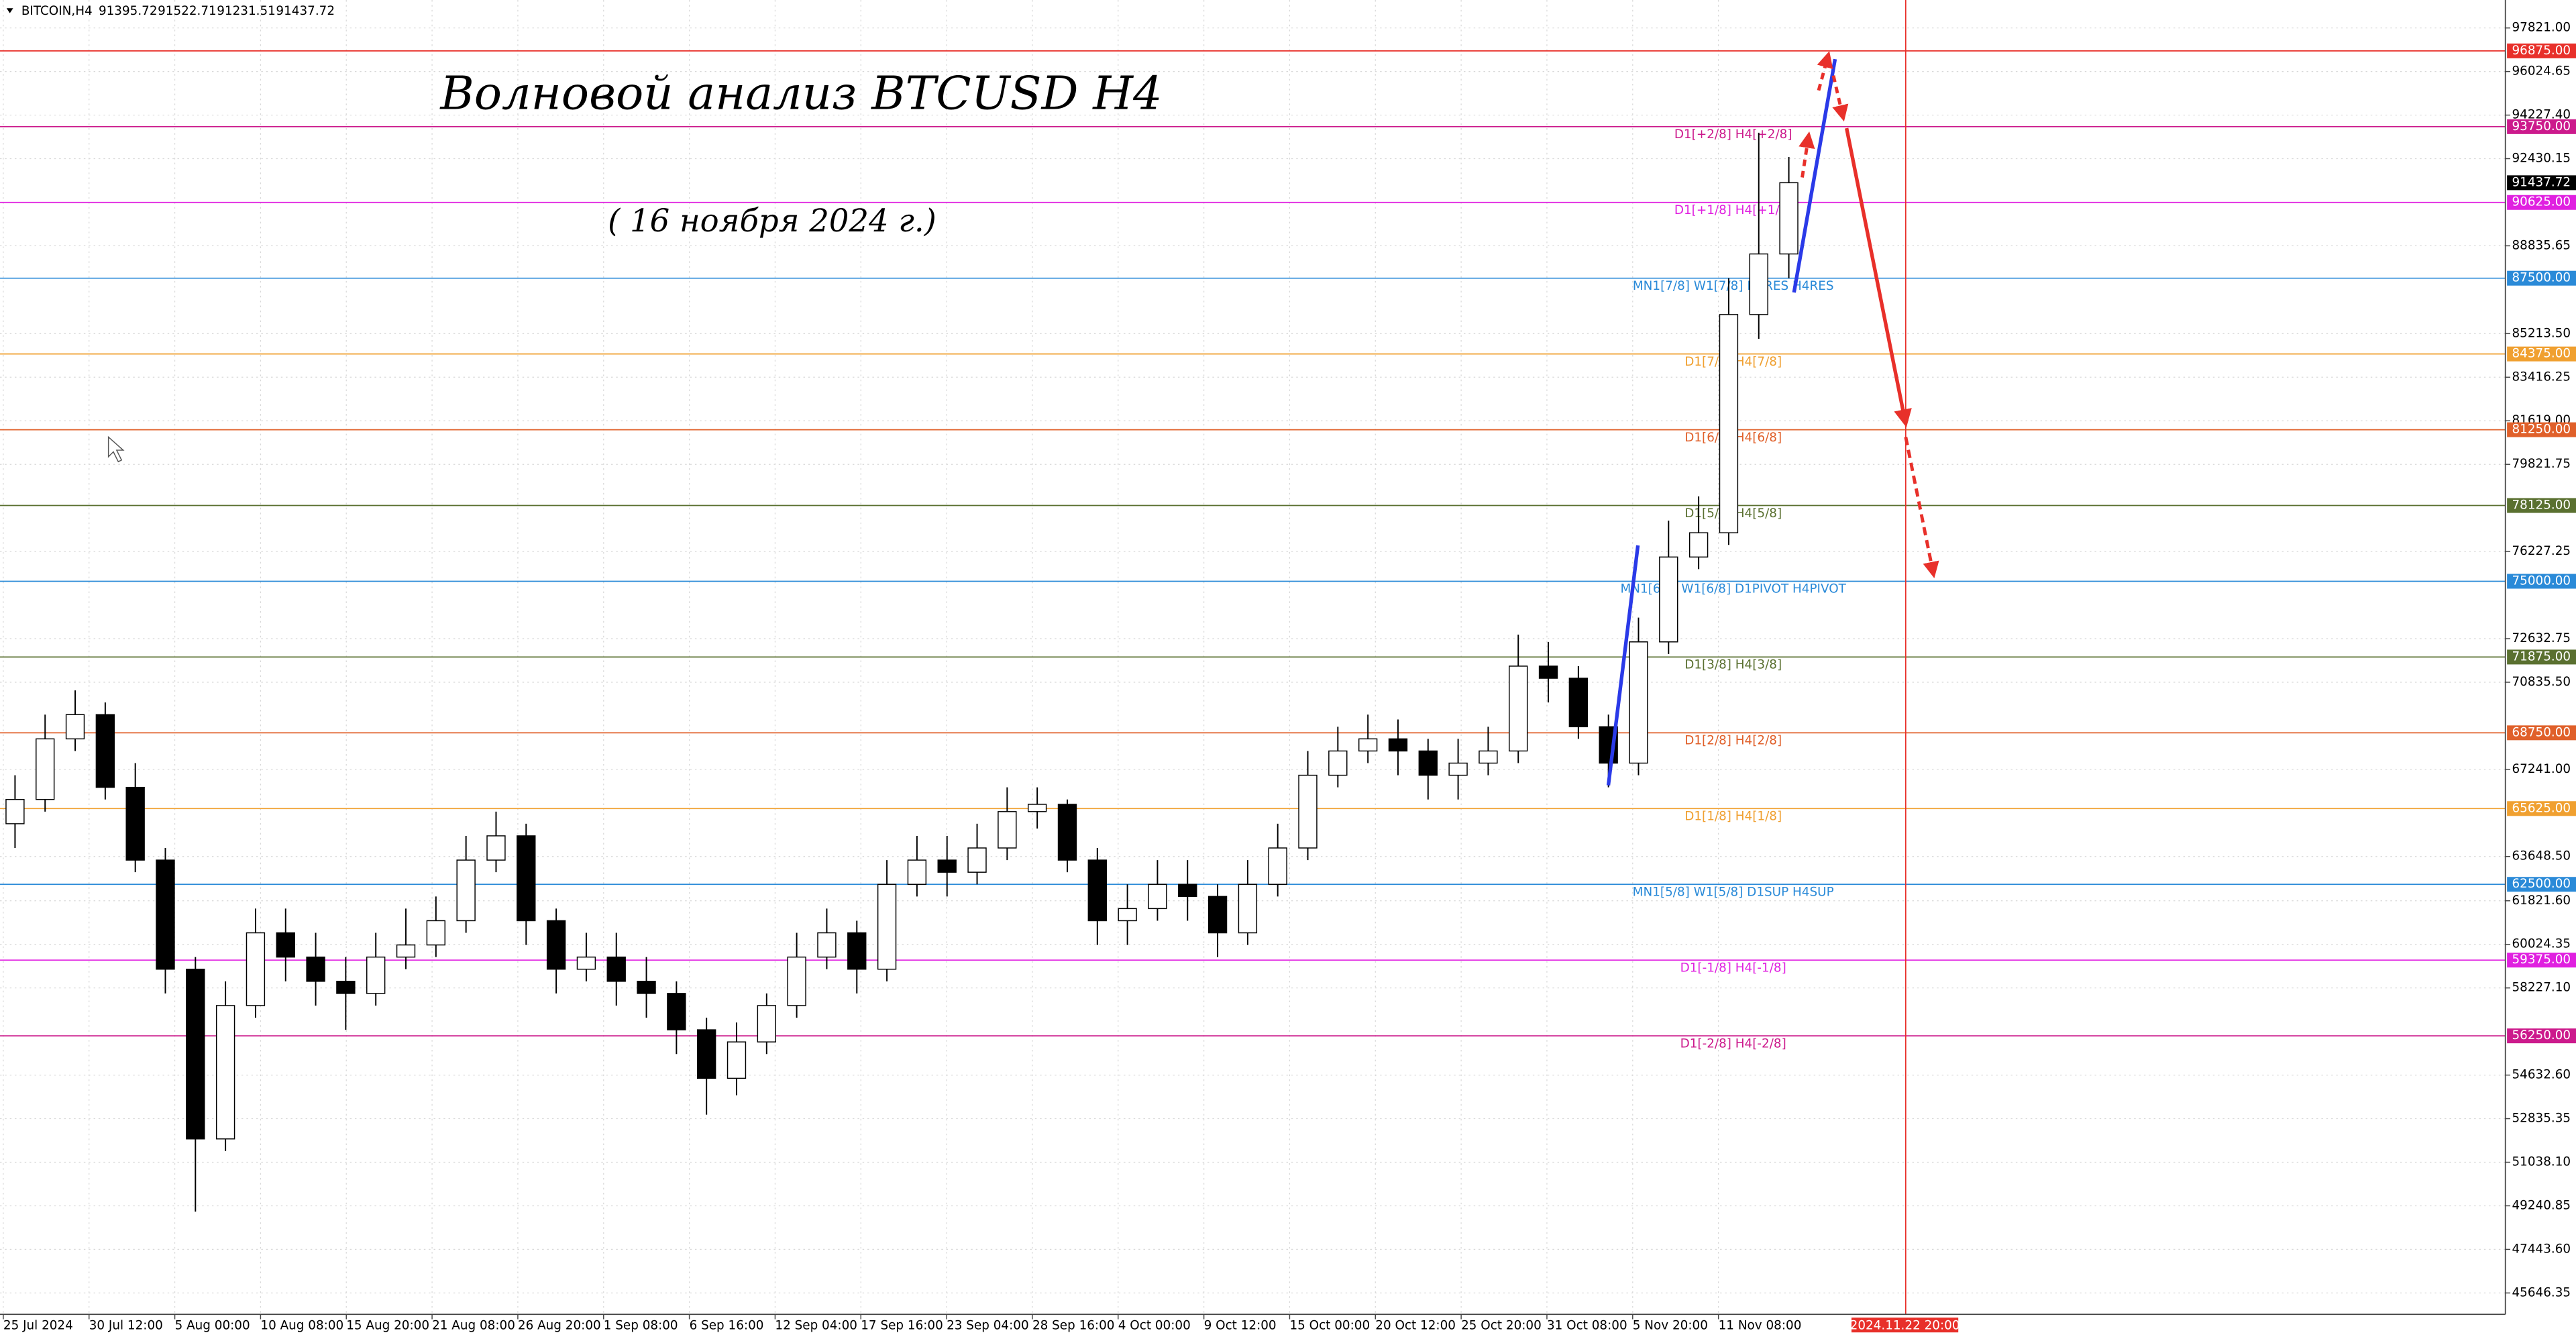  What do you see at coordinates (116, 449) in the screenshot?
I see `mouse-cursor` at bounding box center [116, 449].